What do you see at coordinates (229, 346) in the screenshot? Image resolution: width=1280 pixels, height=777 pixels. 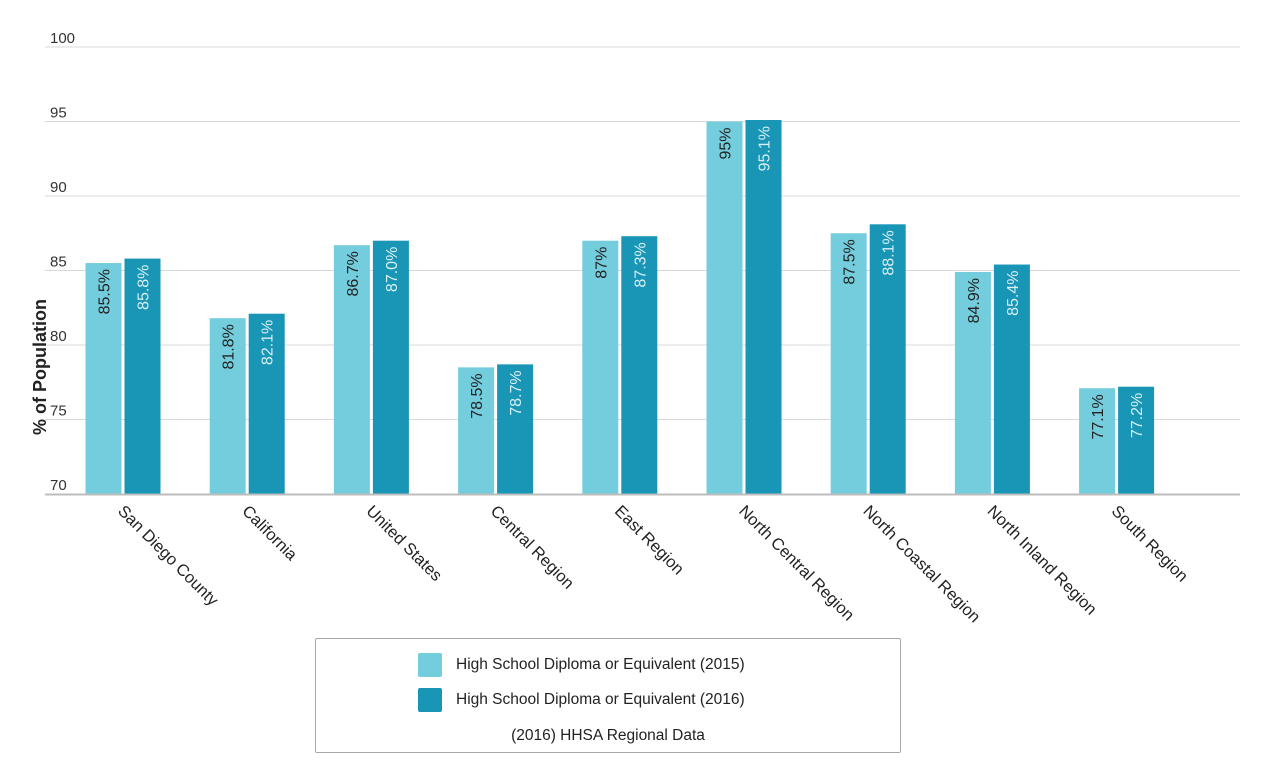 I see `bar-value-label-1-0: 81.8%` at bounding box center [229, 346].